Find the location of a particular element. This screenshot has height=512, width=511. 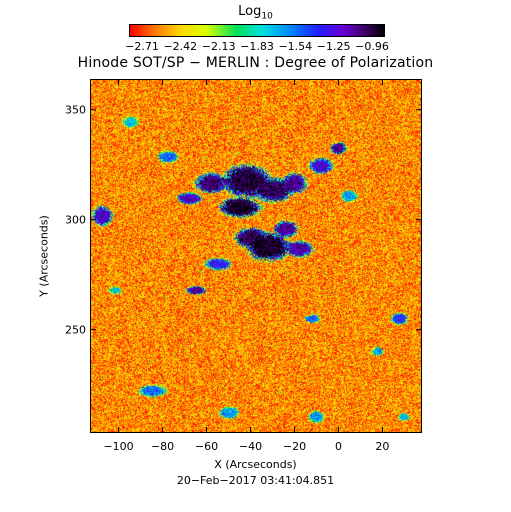

colorbar-tick-label: −0.96 is located at coordinates (372, 46).